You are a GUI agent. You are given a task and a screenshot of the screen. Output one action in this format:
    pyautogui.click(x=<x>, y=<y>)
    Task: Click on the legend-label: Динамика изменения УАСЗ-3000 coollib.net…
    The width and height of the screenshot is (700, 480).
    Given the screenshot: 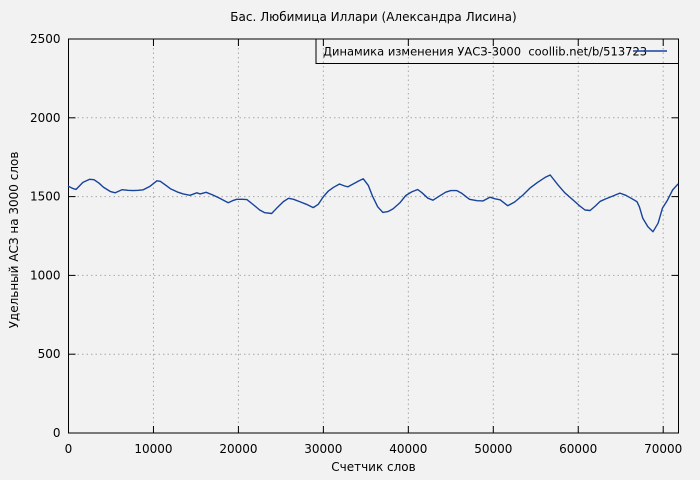 What is the action you would take?
    pyautogui.click(x=485, y=52)
    